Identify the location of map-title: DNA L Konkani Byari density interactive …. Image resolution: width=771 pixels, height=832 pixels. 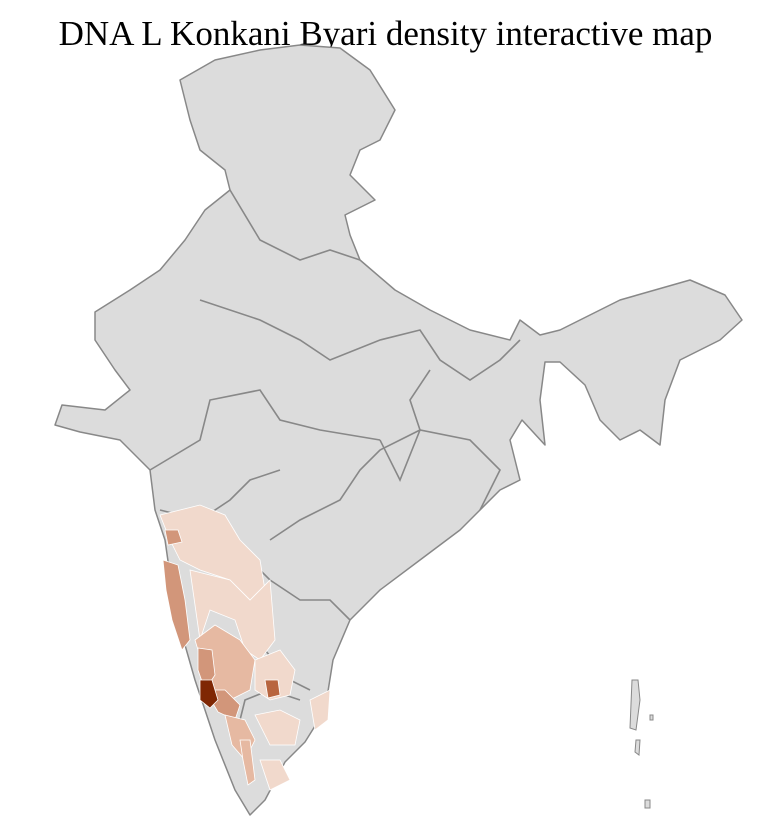
(385, 33).